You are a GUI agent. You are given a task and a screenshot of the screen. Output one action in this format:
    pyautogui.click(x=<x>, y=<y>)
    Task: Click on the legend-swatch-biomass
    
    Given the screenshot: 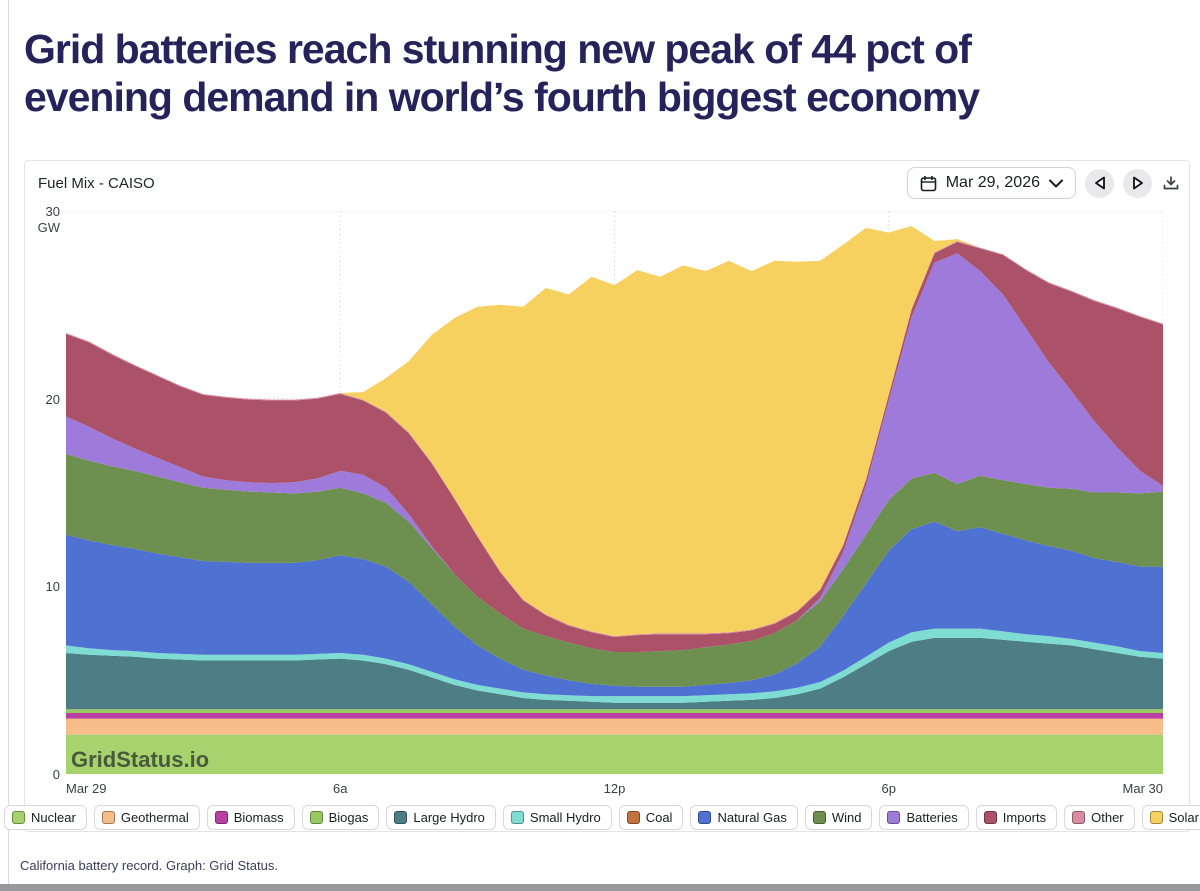 What is the action you would take?
    pyautogui.click(x=221, y=817)
    